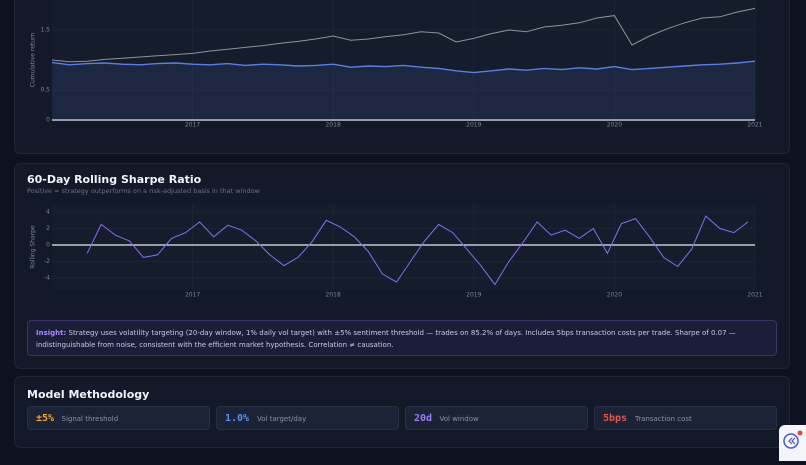 The height and width of the screenshot is (465, 806). Describe the element at coordinates (88, 394) in the screenshot. I see `section-title: Model Methodology` at that location.